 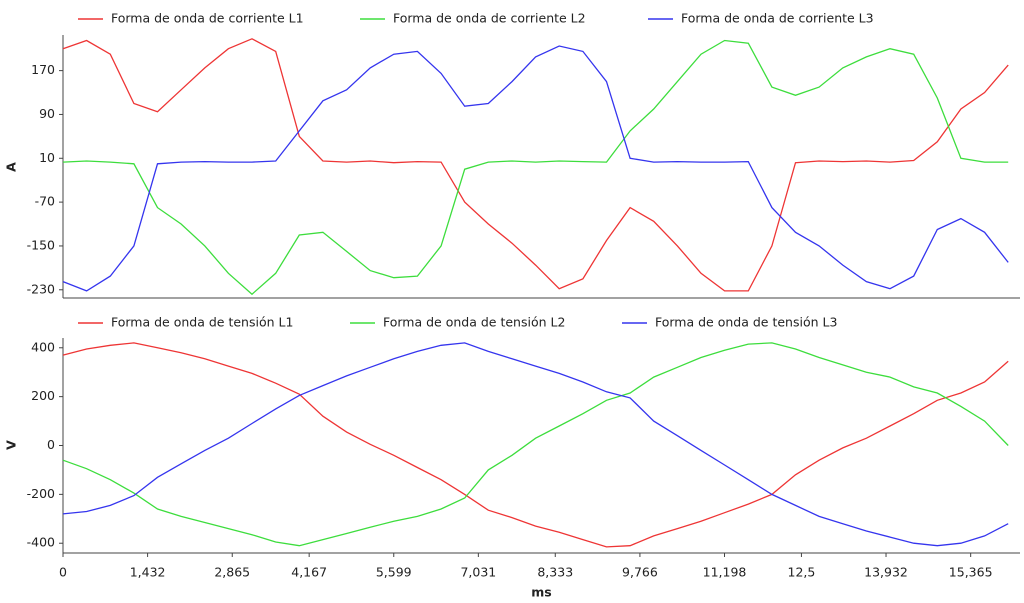 What do you see at coordinates (41, 288) in the screenshot?
I see `y-tick-label: -230` at bounding box center [41, 288].